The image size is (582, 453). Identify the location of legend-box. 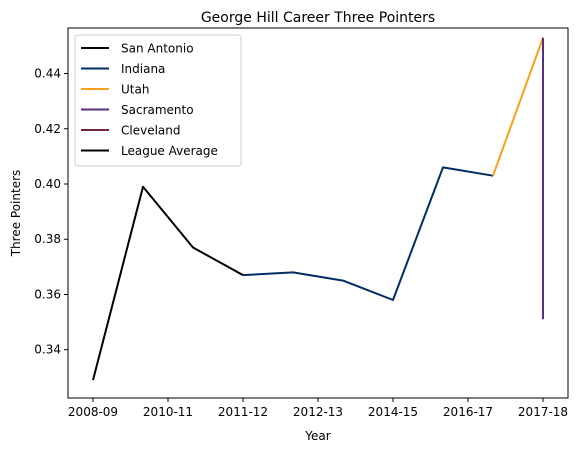
(158, 100).